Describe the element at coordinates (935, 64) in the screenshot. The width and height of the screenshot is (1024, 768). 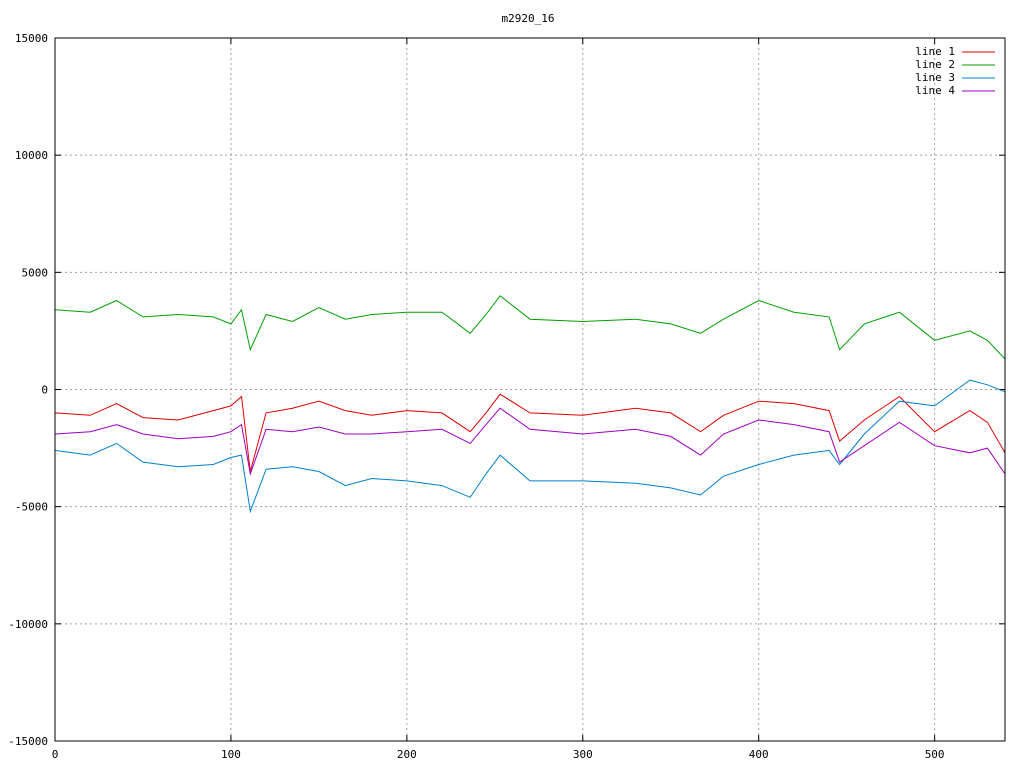
I see `legend-label: line 2` at that location.